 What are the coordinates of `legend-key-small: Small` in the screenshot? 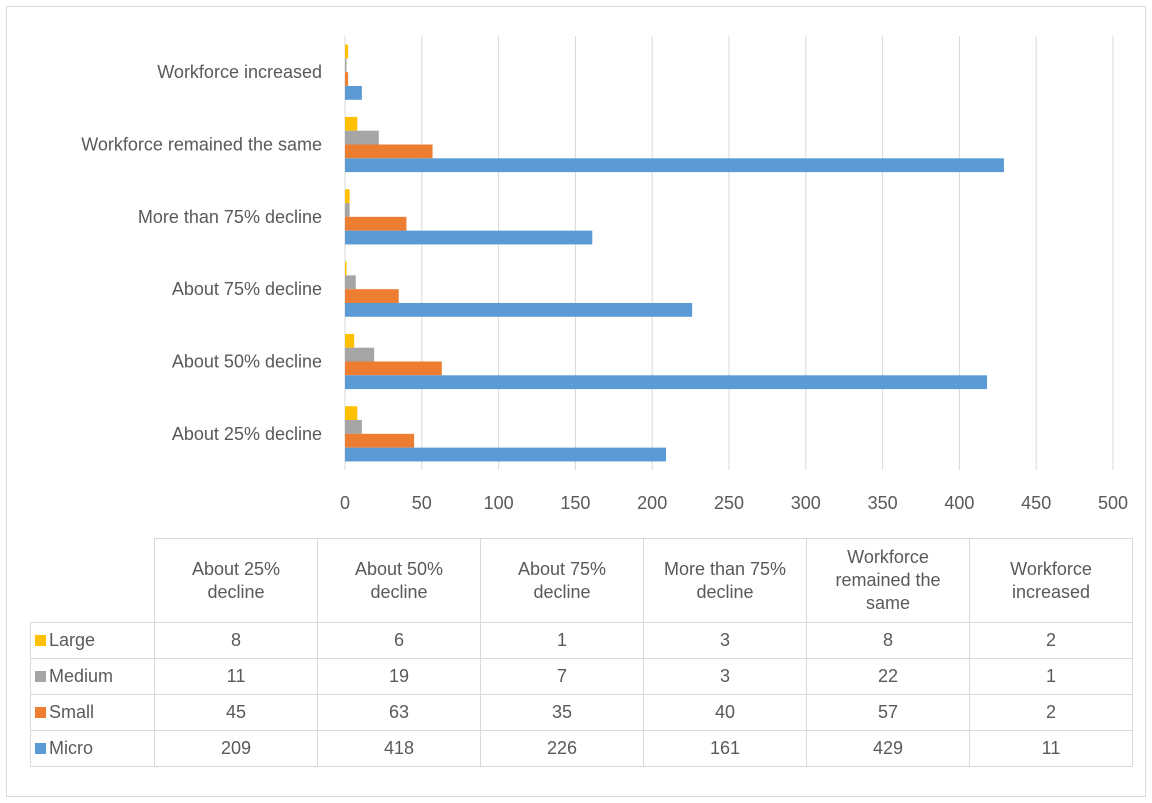 It's located at (92, 712).